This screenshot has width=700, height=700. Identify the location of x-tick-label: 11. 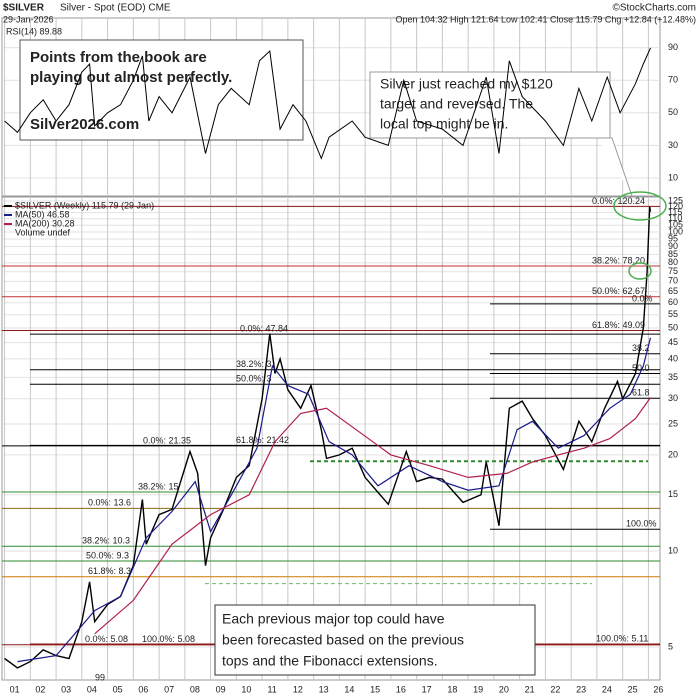
(271, 689).